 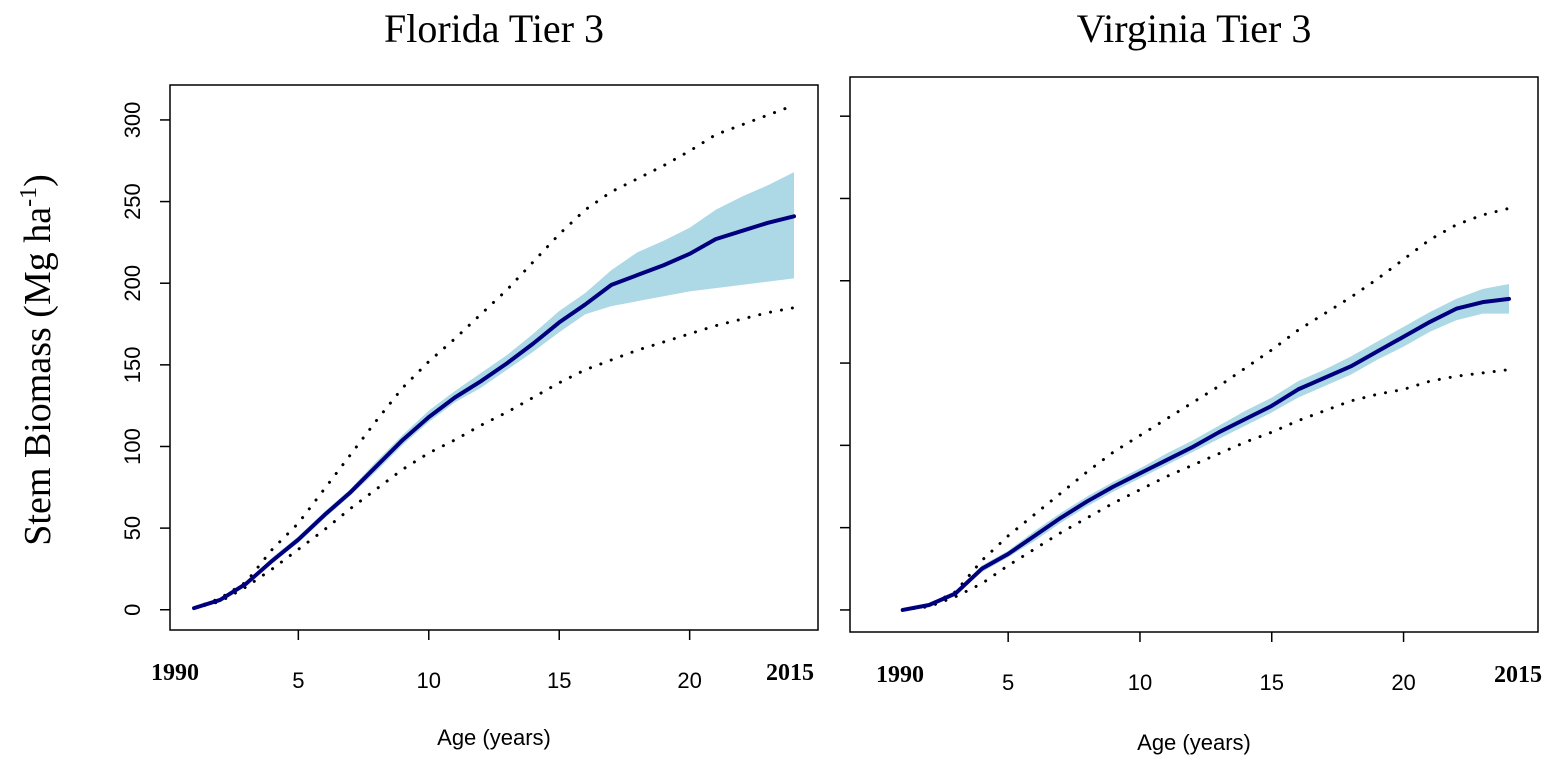 I want to click on y-tick-label: 50, so click(x=132, y=528).